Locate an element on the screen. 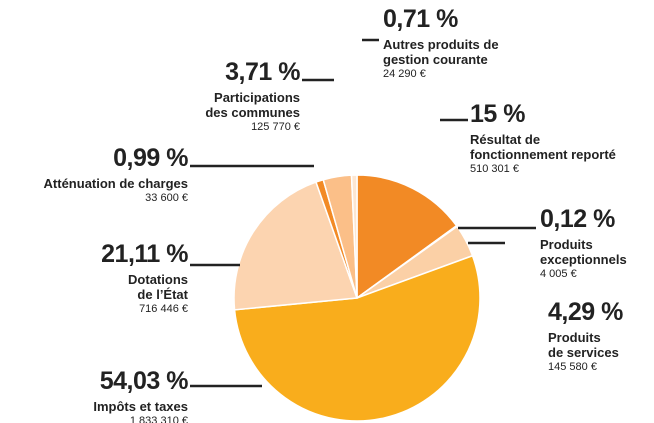 Image resolution: width=654 pixels, height=423 pixels. category-label: Dotations de l’État is located at coordinates (158, 287).